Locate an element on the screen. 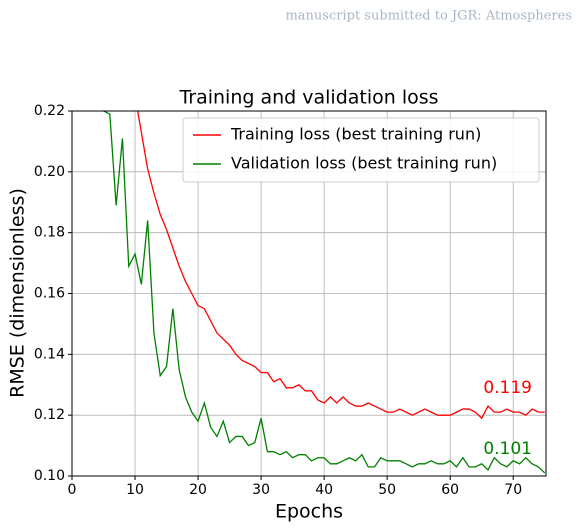  y-tick-label: 0.16 is located at coordinates (49, 294).